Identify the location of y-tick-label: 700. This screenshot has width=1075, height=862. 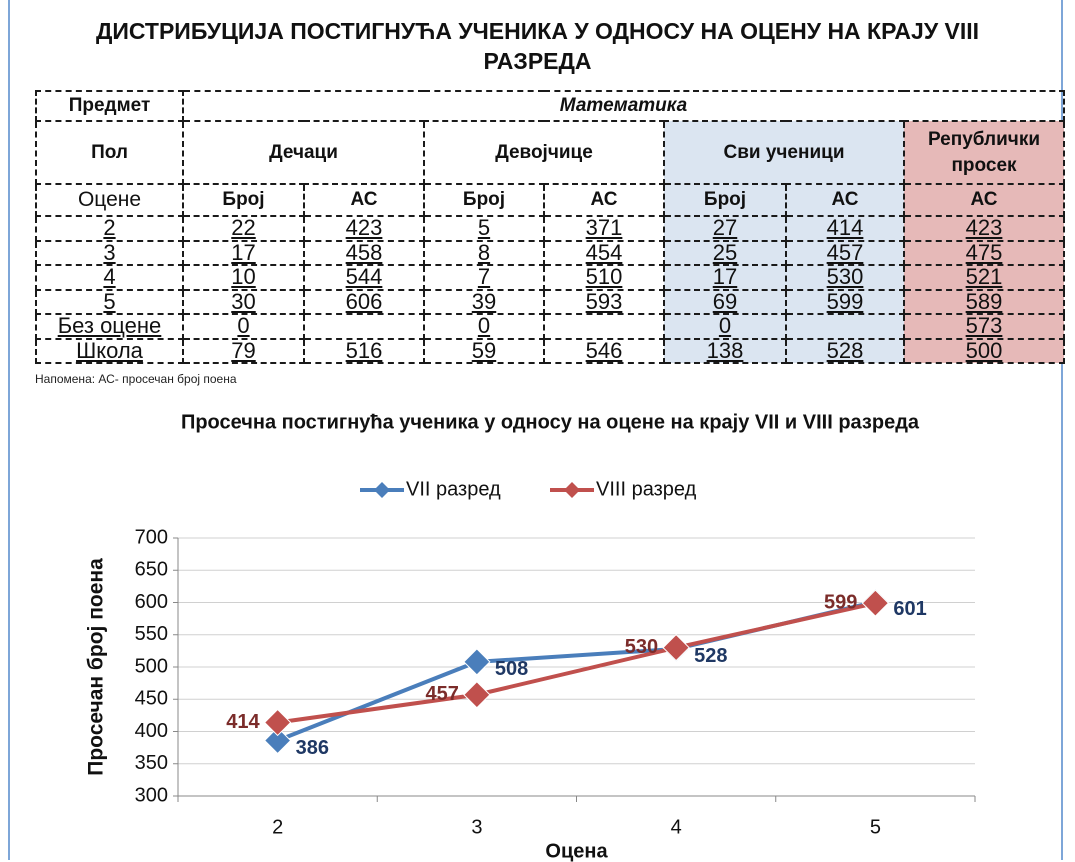
(151, 537).